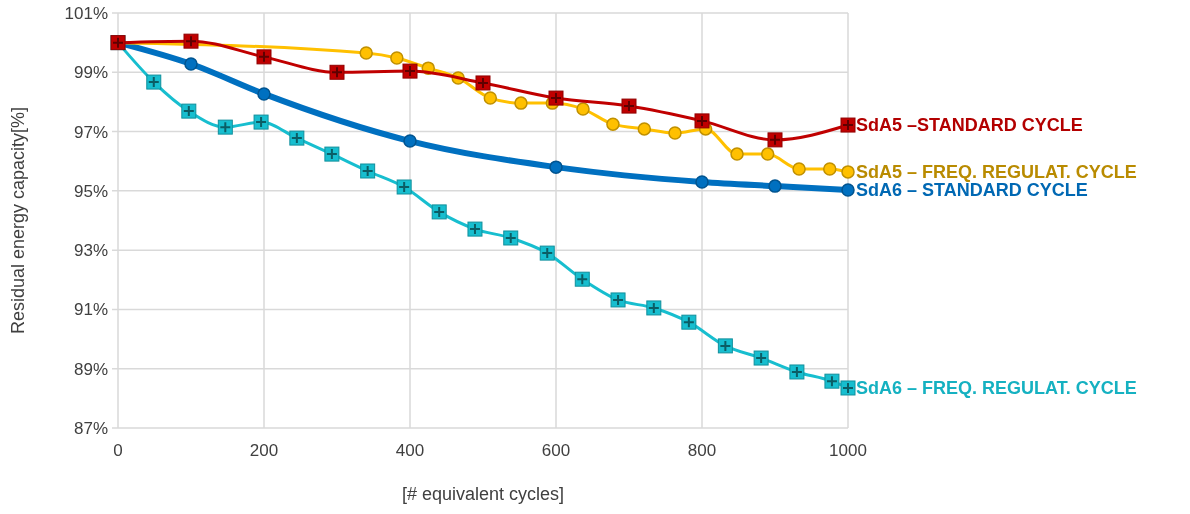 The image size is (1190, 514). Describe the element at coordinates (410, 450) in the screenshot. I see `x-tick-label: 400` at that location.